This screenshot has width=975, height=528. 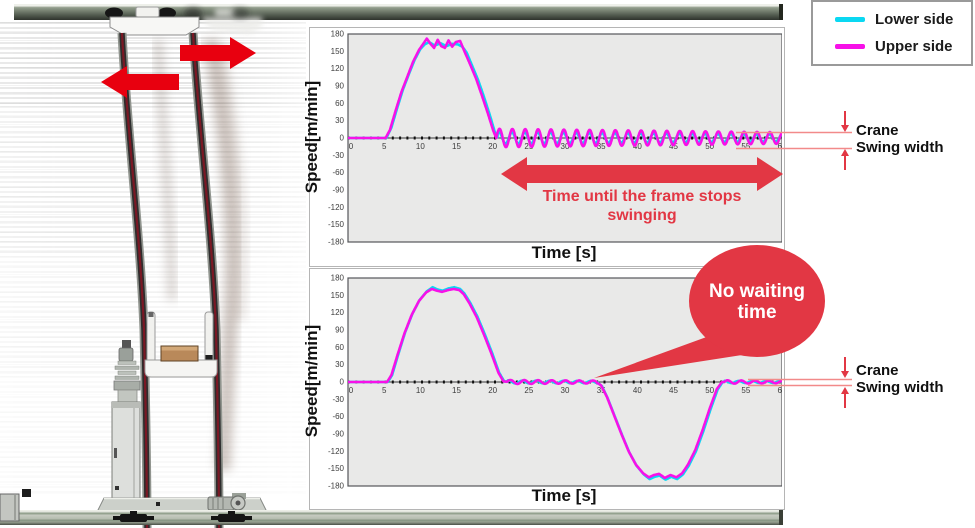 I want to click on legend-item: Lower side, so click(x=903, y=19).